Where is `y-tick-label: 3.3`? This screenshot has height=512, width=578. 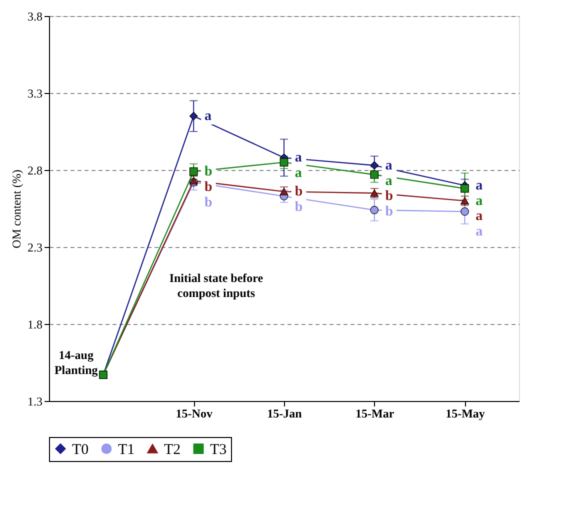 y-tick-label: 3.3 is located at coordinates (35, 93).